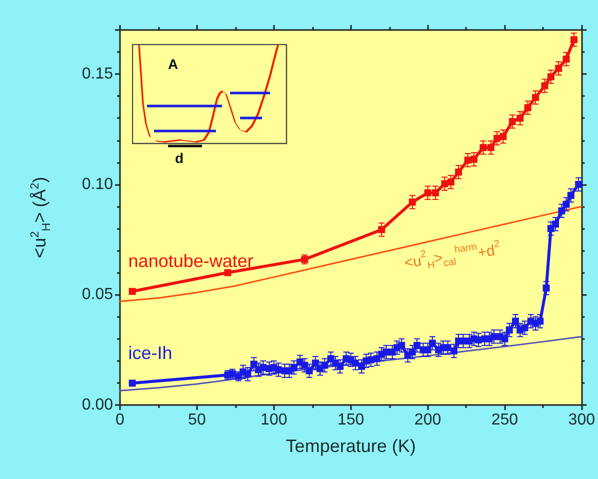 This screenshot has height=479, width=598. Describe the element at coordinates (120, 420) in the screenshot. I see `x-tick-label: 0` at that location.